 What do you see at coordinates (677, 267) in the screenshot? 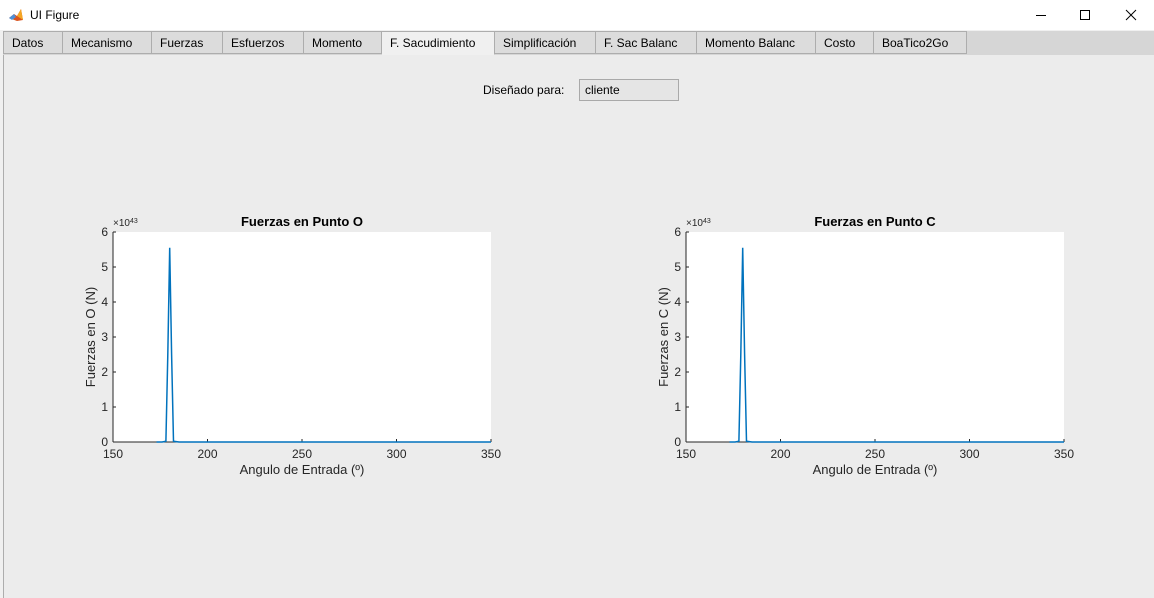
I see `chart-1-y-tick-label: 5` at bounding box center [677, 267].